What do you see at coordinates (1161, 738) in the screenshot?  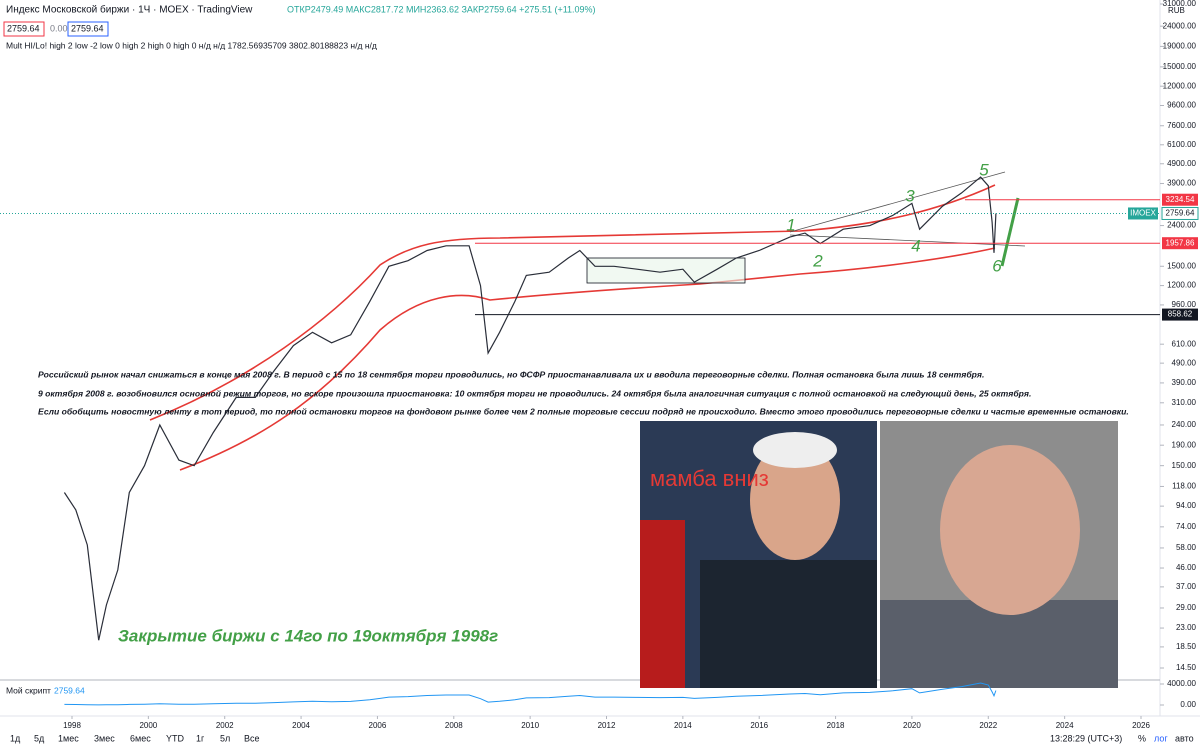 I see `log-toggle: лог` at bounding box center [1161, 738].